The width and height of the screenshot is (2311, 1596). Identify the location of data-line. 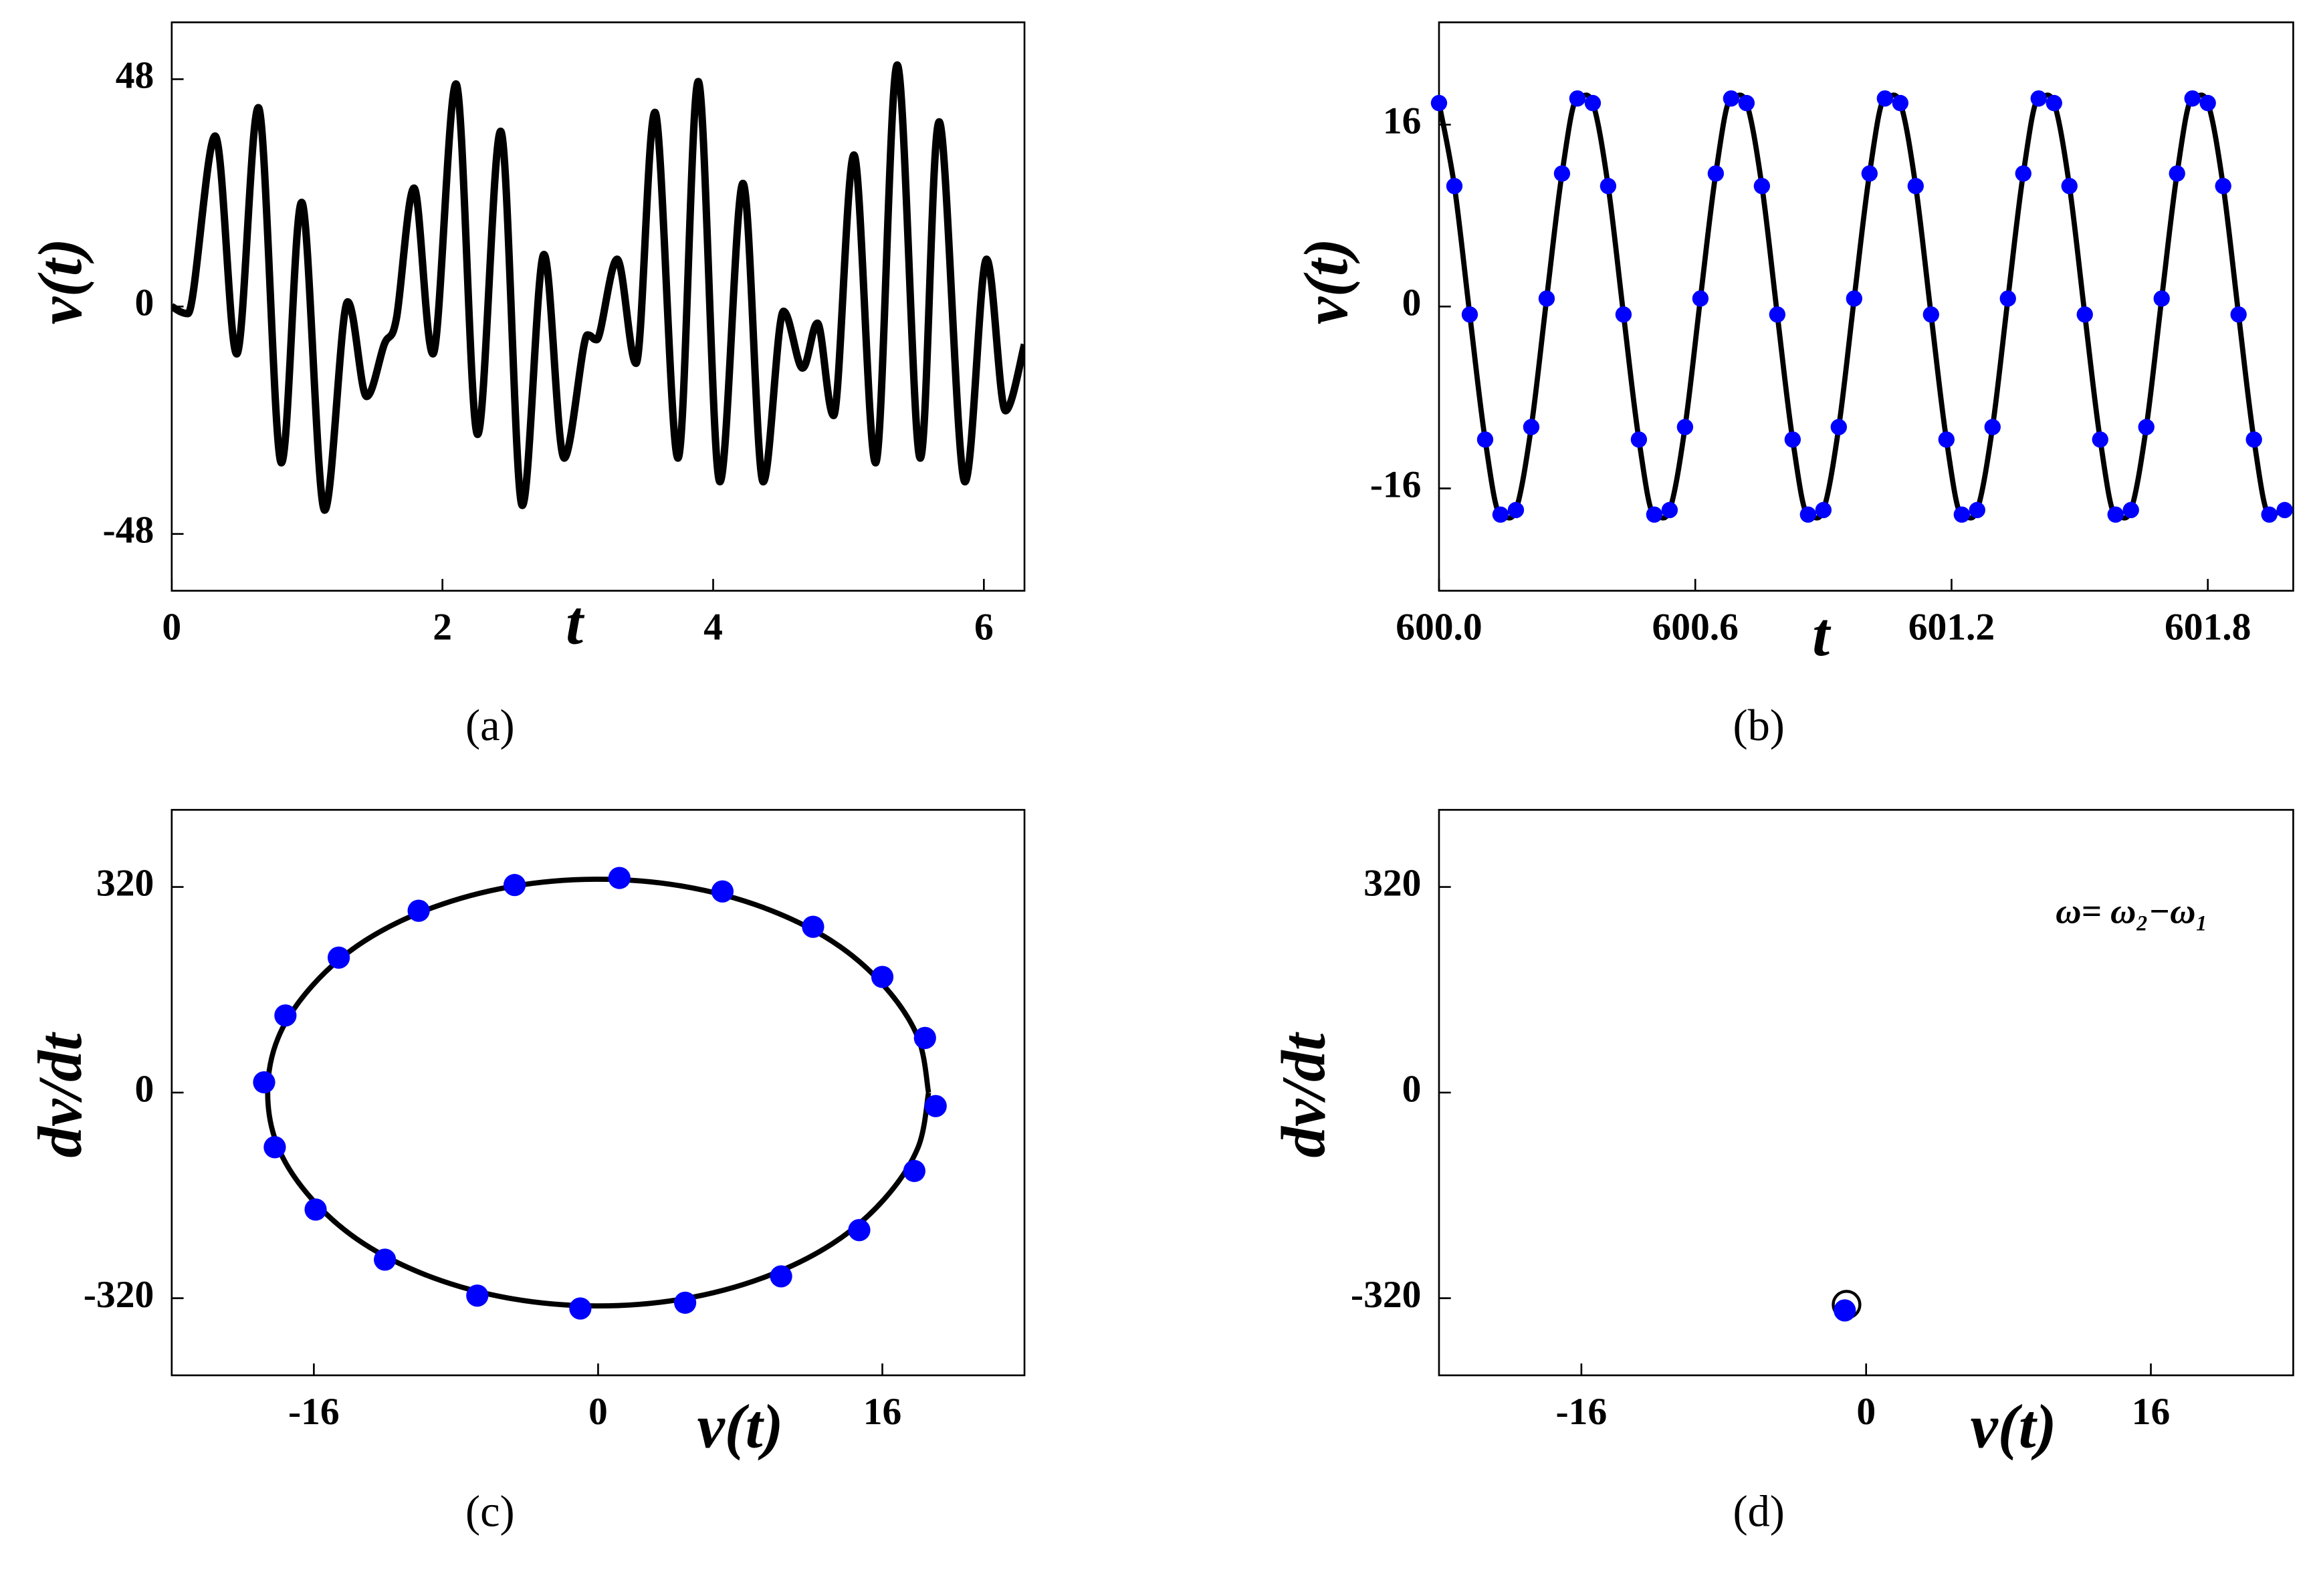
(598, 287).